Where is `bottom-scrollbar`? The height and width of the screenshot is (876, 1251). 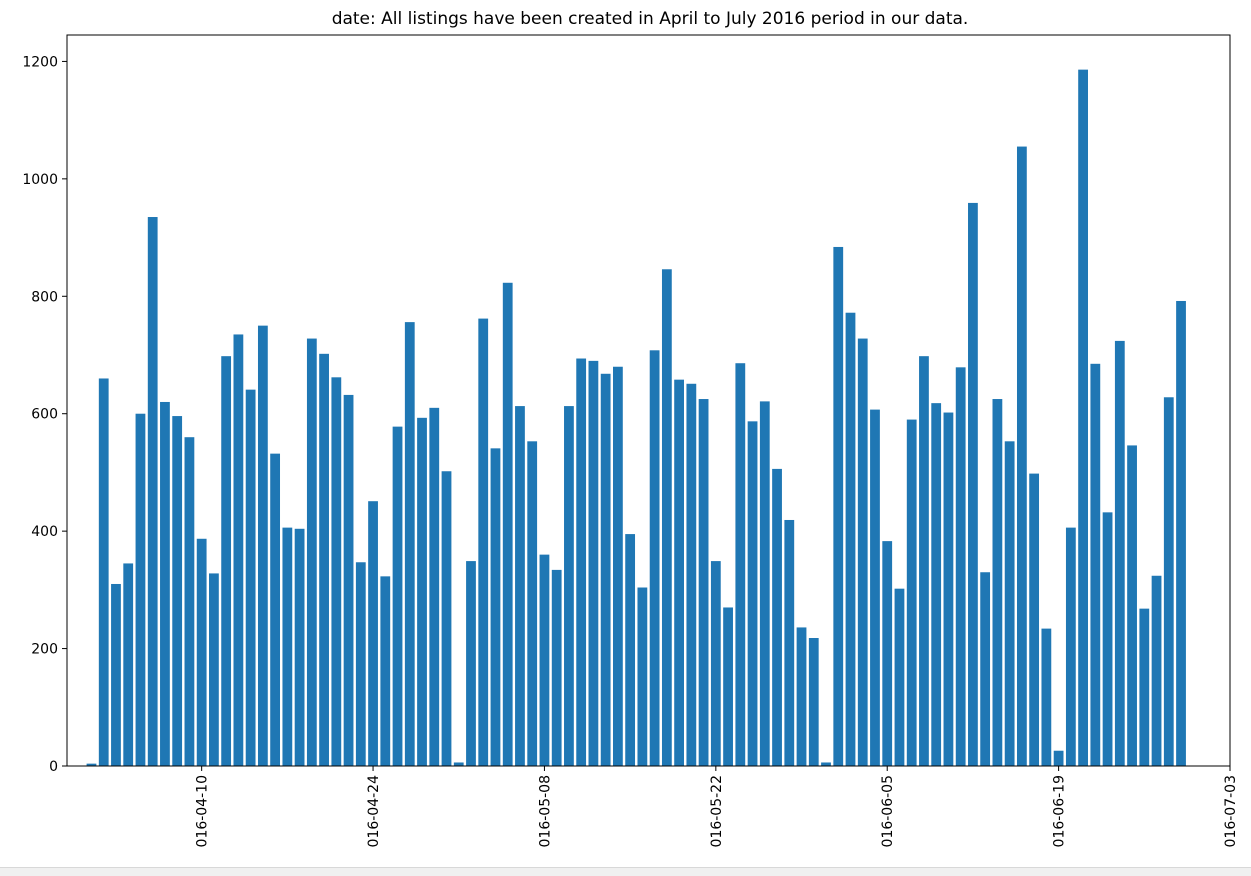 bottom-scrollbar is located at coordinates (625, 871).